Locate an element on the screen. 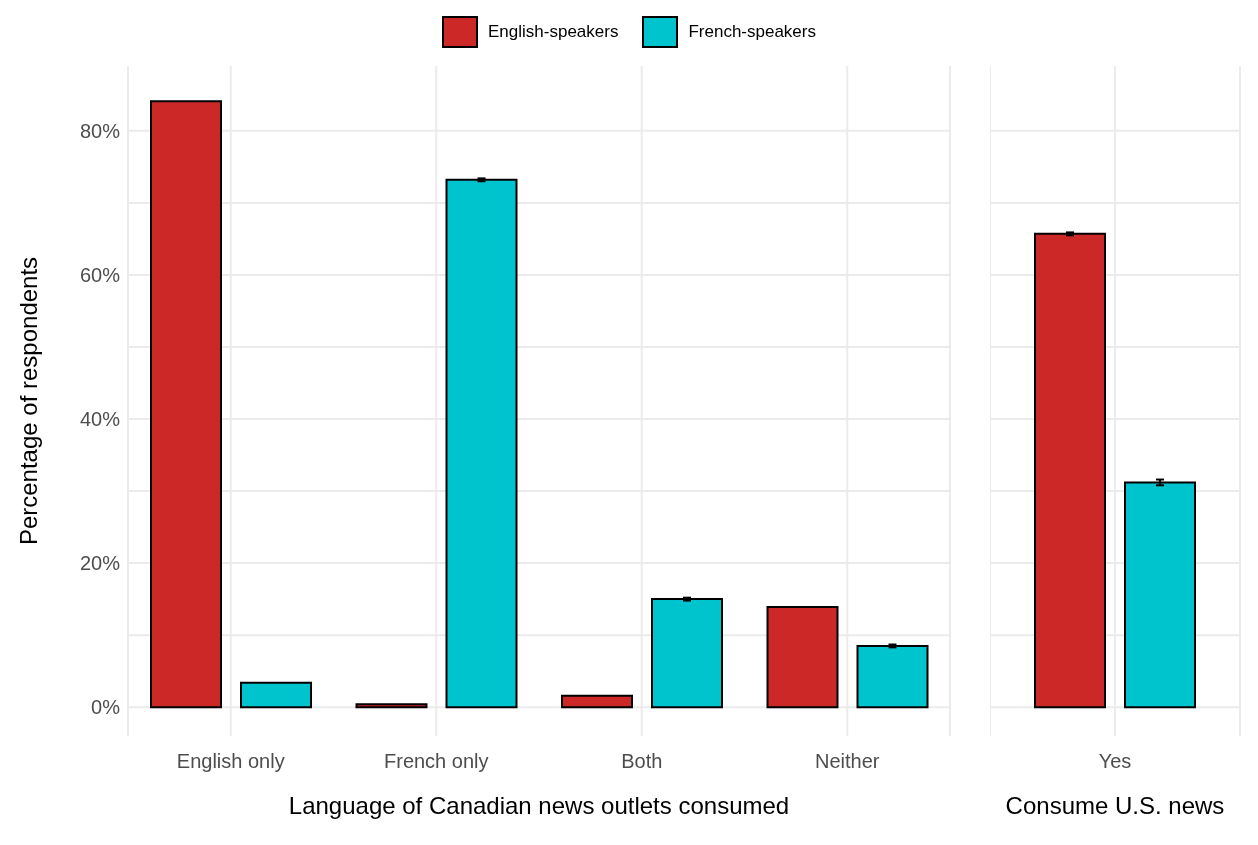 The image size is (1258, 845). x-tick-label: French only is located at coordinates (436, 761).